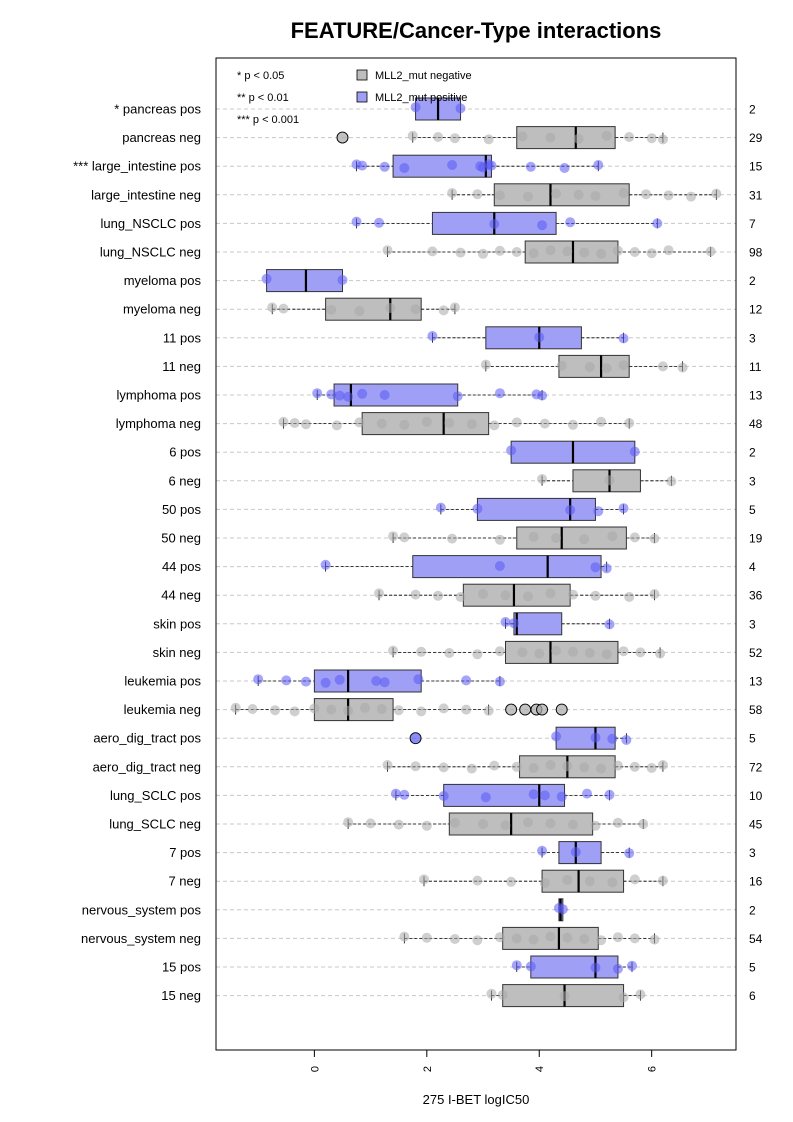 Image resolution: width=793 pixels, height=1122 pixels. What do you see at coordinates (157, 109) in the screenshot?
I see `row-label: * pancreas pos` at bounding box center [157, 109].